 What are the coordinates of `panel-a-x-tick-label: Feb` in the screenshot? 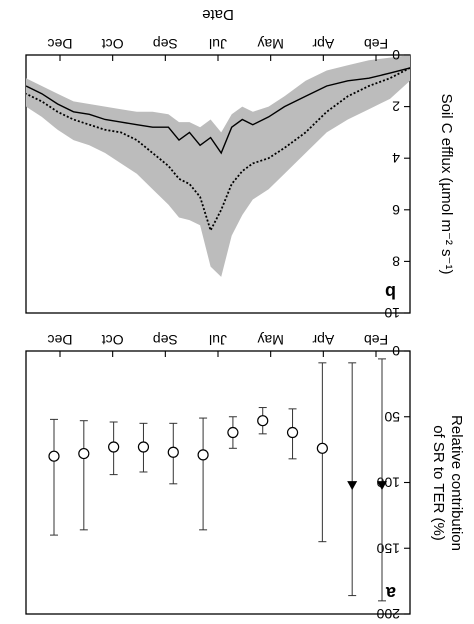 It's located at (376, 340).